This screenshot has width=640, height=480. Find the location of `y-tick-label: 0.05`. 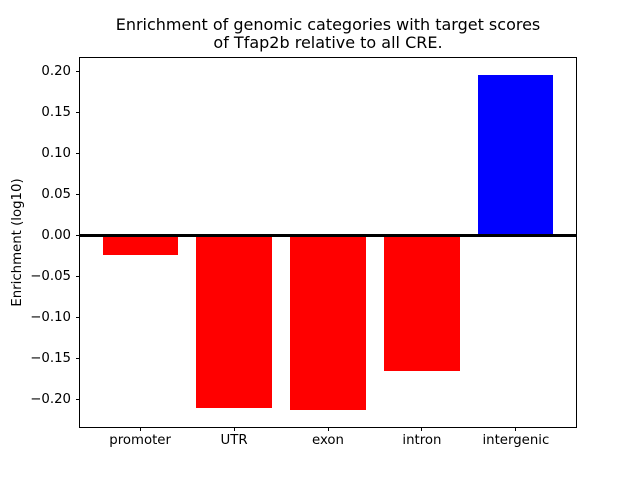

y-tick-label: 0.05 is located at coordinates (56, 194).